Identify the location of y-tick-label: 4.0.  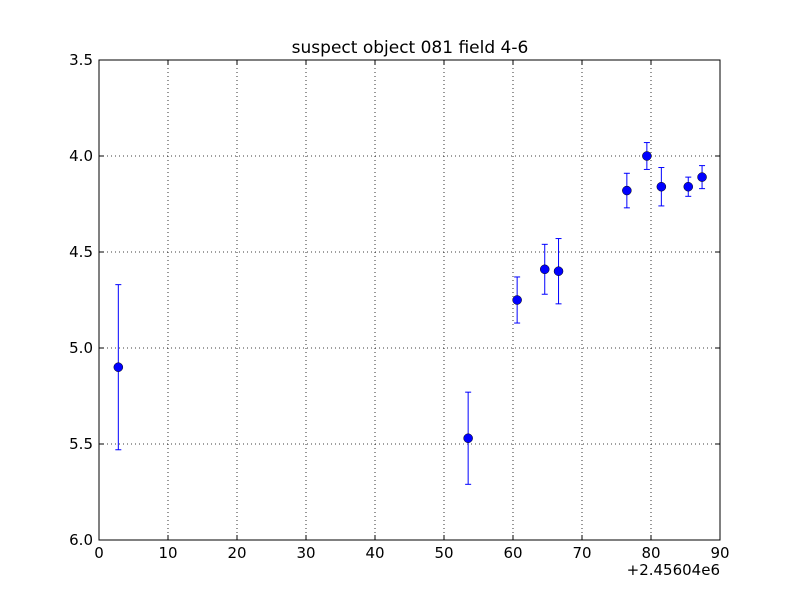
(81, 156).